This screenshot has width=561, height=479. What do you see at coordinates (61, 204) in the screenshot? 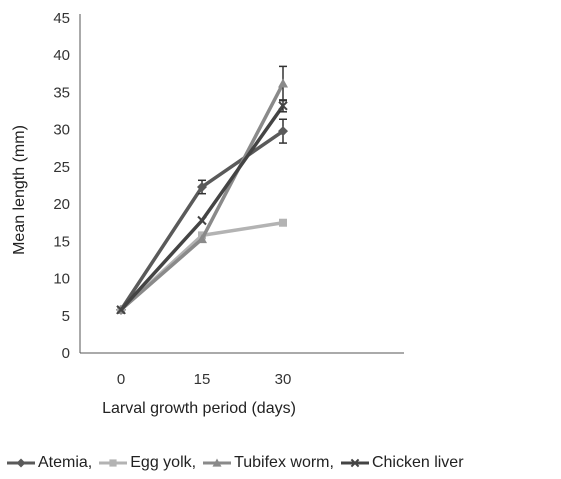
I see `y-tick-label: 20` at bounding box center [61, 204].